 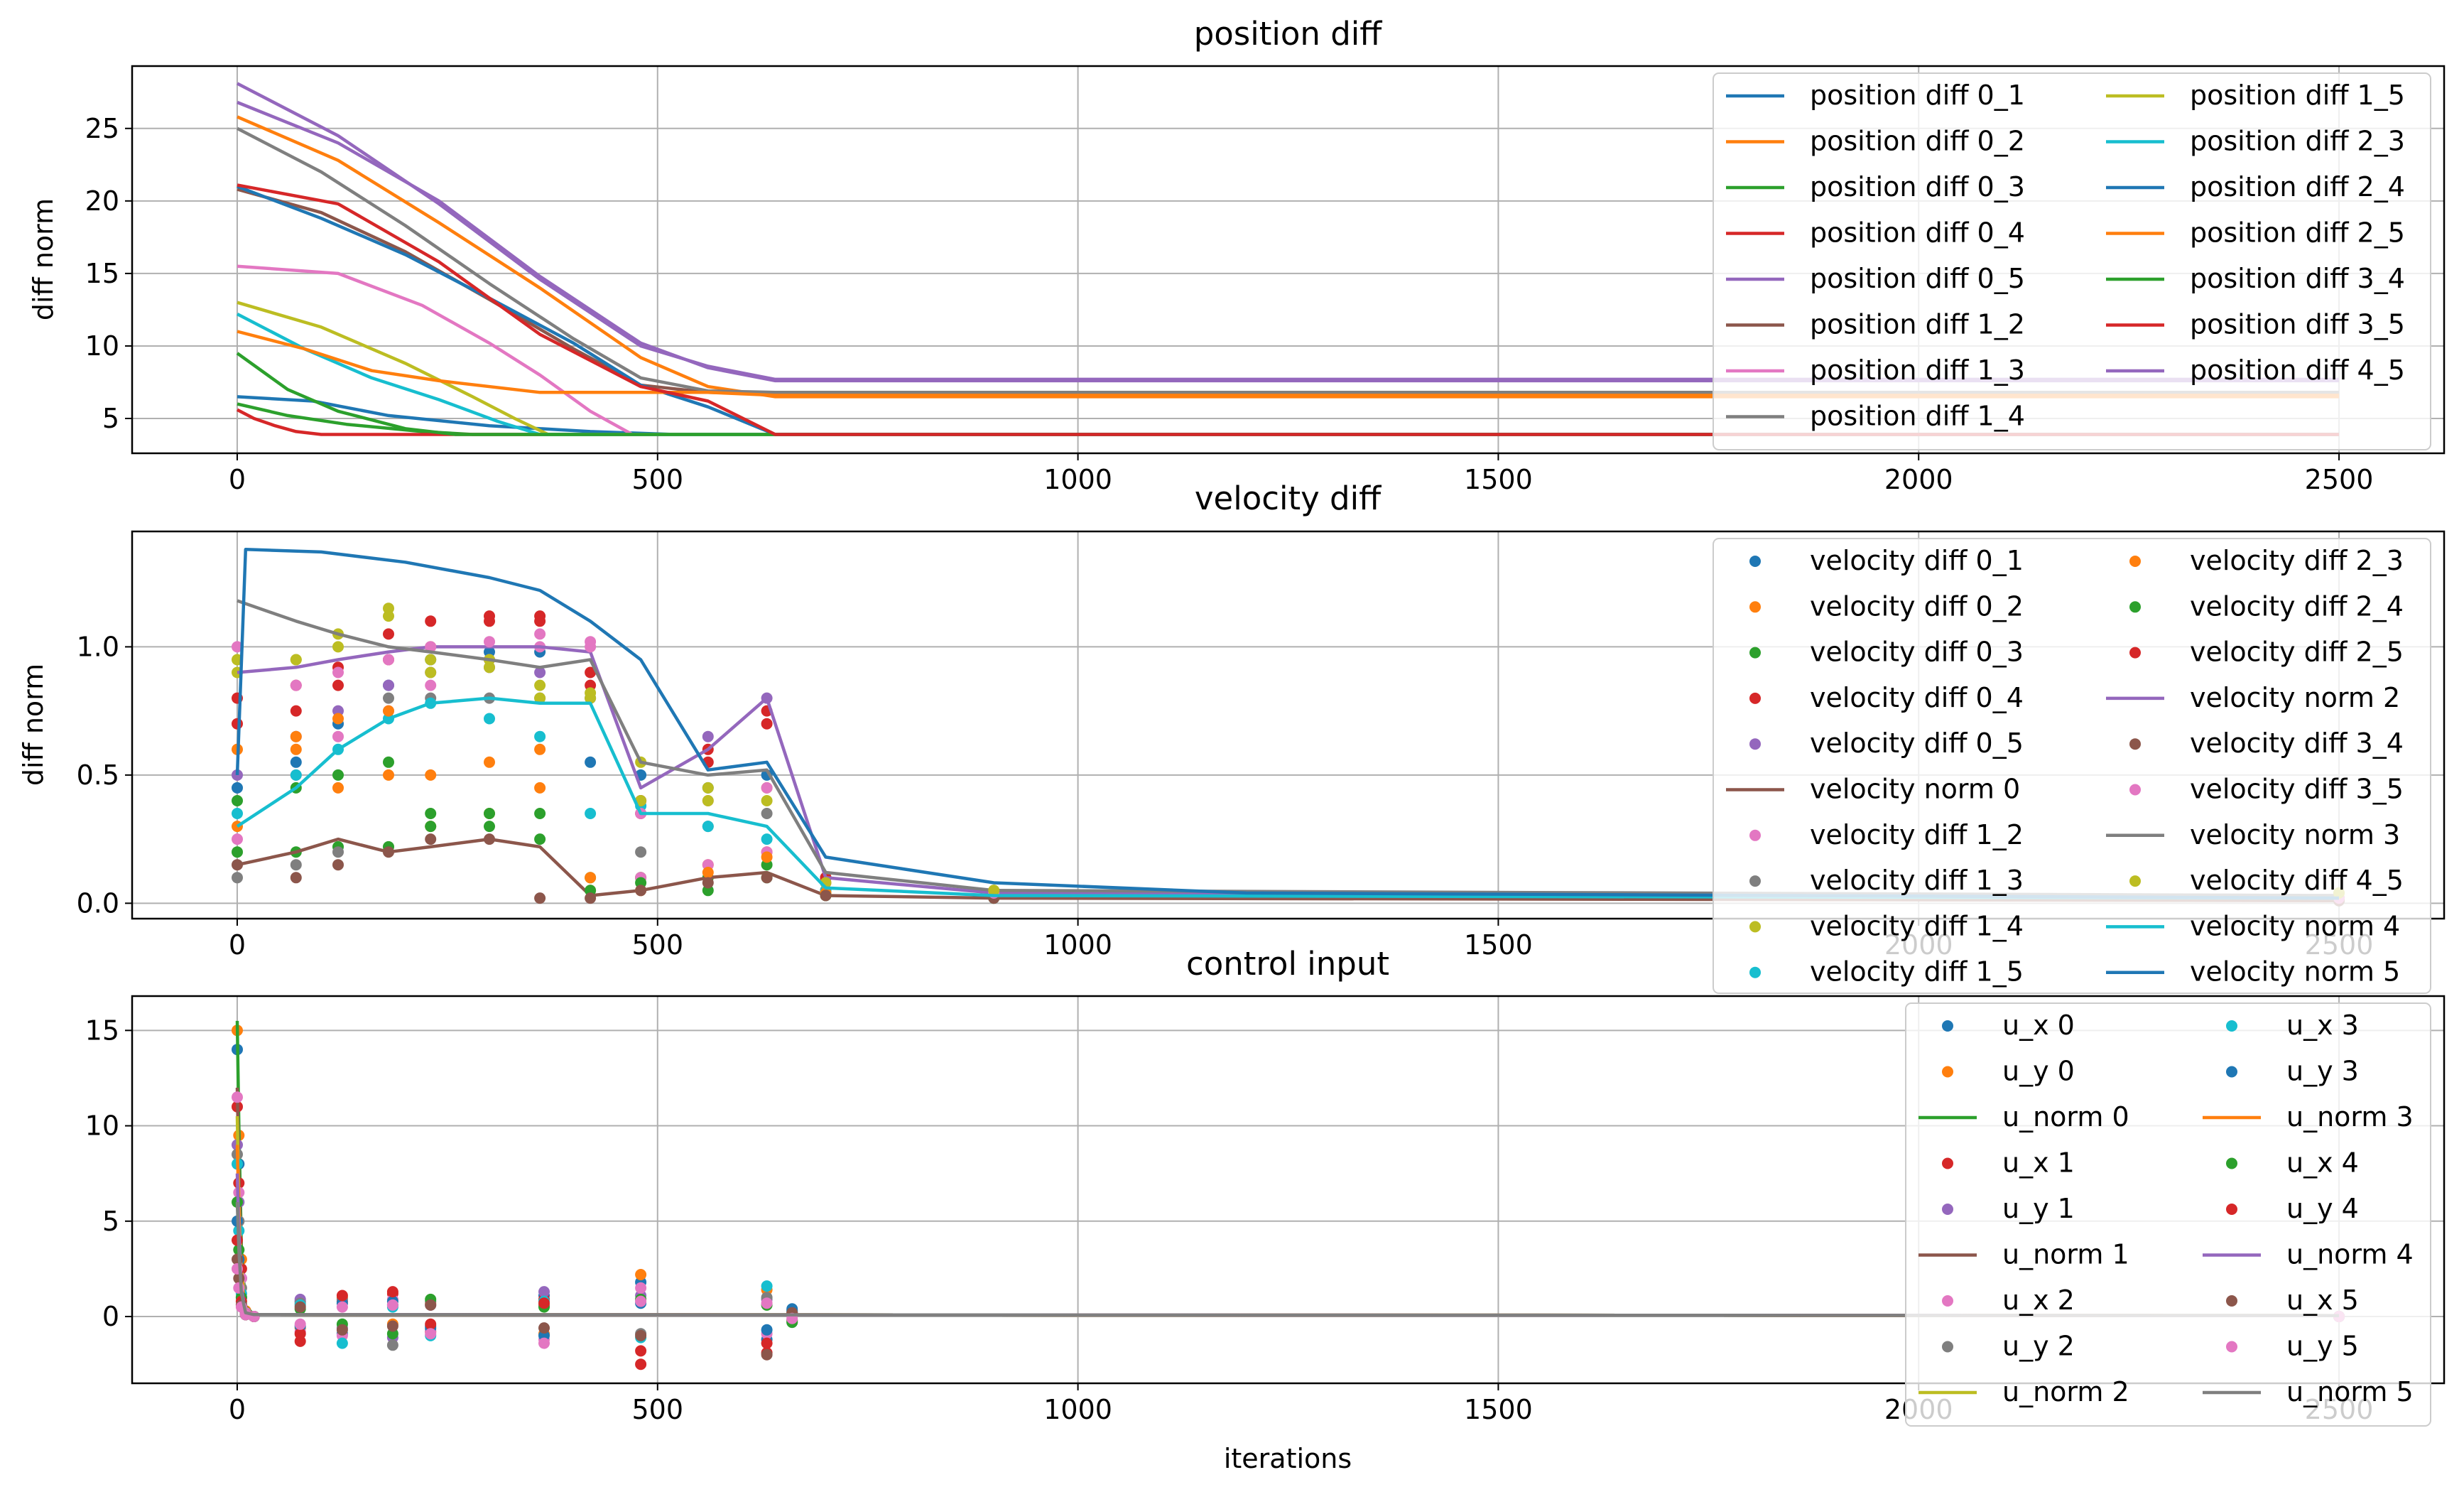 I want to click on y-tick-label: 10, so click(x=102, y=1126).